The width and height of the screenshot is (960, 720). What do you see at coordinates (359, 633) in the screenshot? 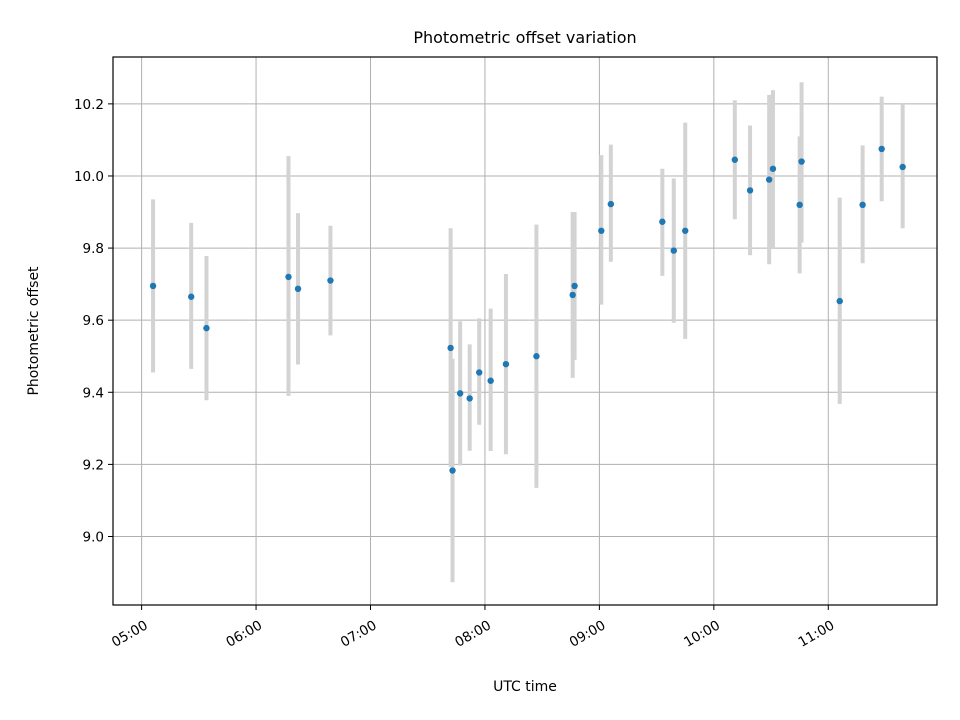
I see `x-tick-label: 07:00` at bounding box center [359, 633].